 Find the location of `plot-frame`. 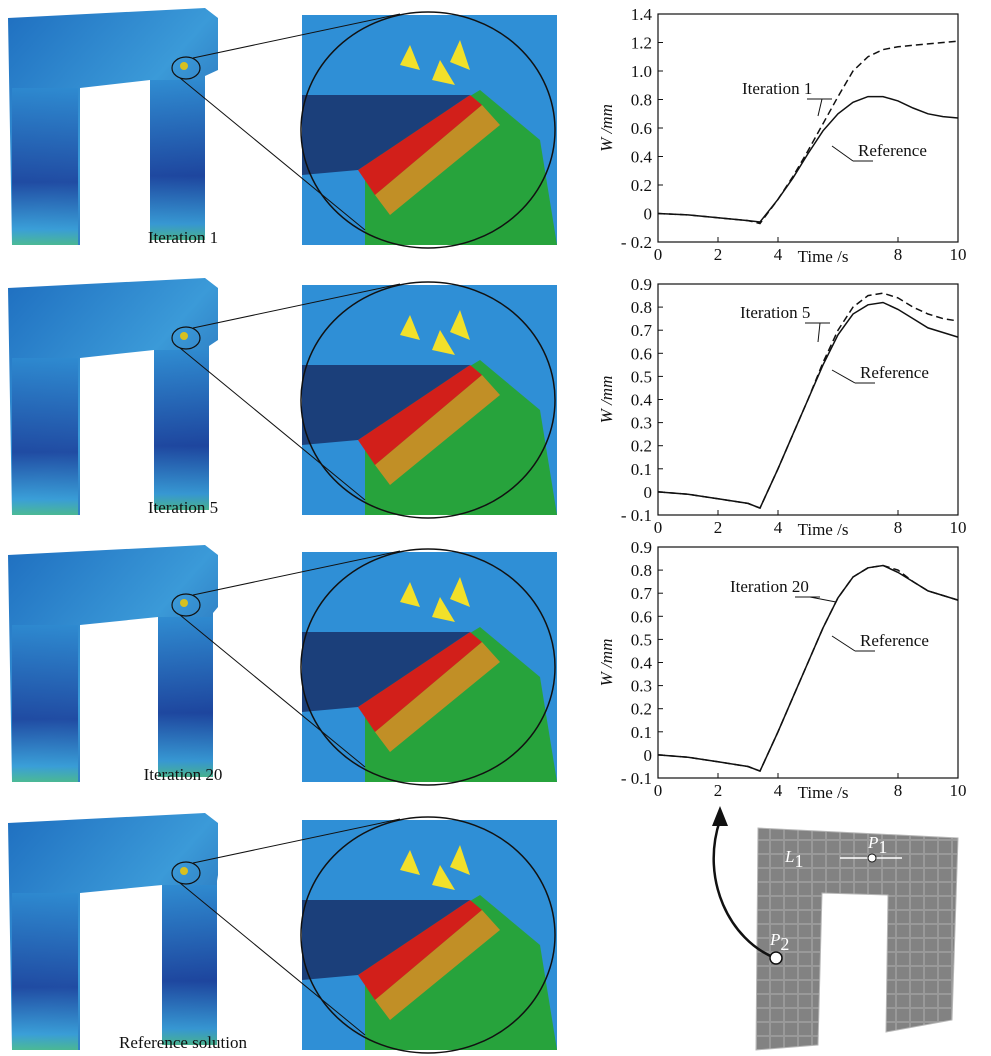

plot-frame is located at coordinates (808, 128).